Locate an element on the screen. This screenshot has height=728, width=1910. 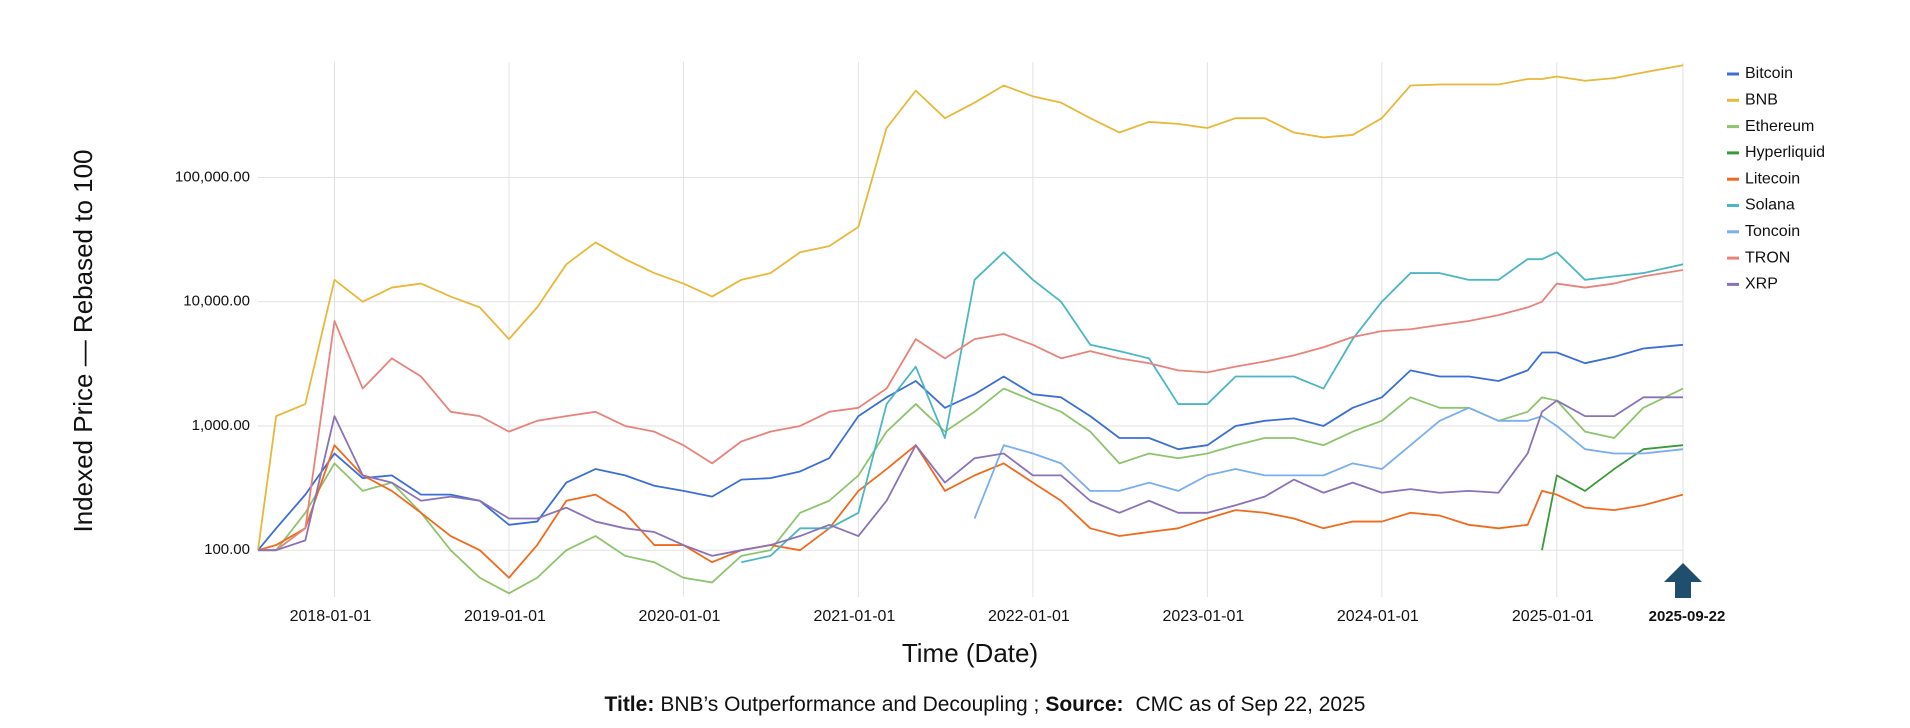
legend-label: BNB is located at coordinates (1761, 100).